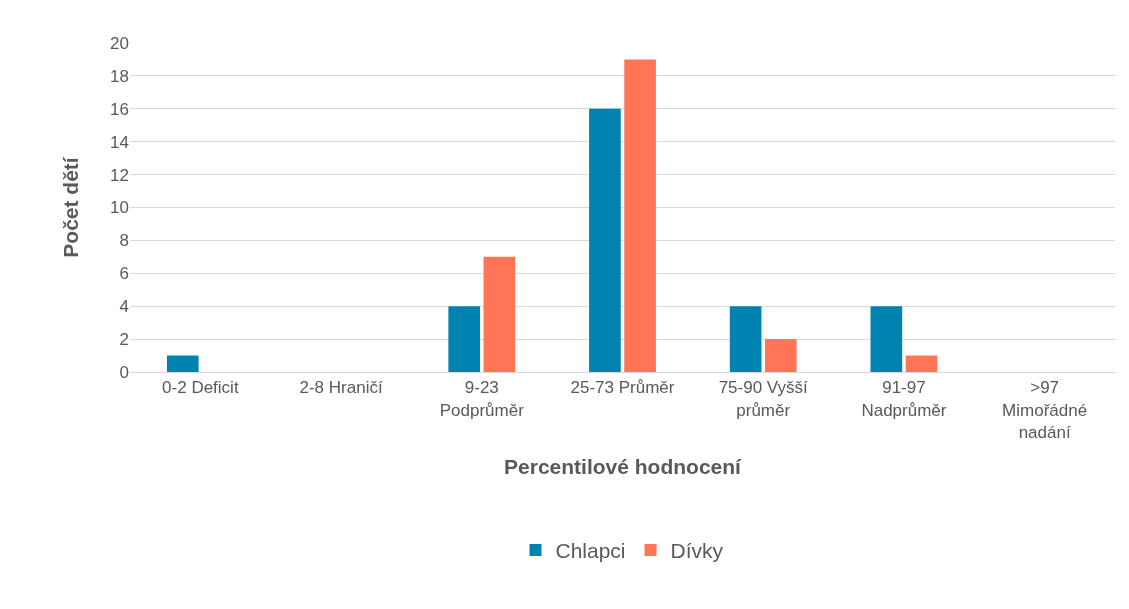 Image resolution: width=1129 pixels, height=609 pixels. What do you see at coordinates (124, 307) in the screenshot?
I see `y-tick-label: 4` at bounding box center [124, 307].